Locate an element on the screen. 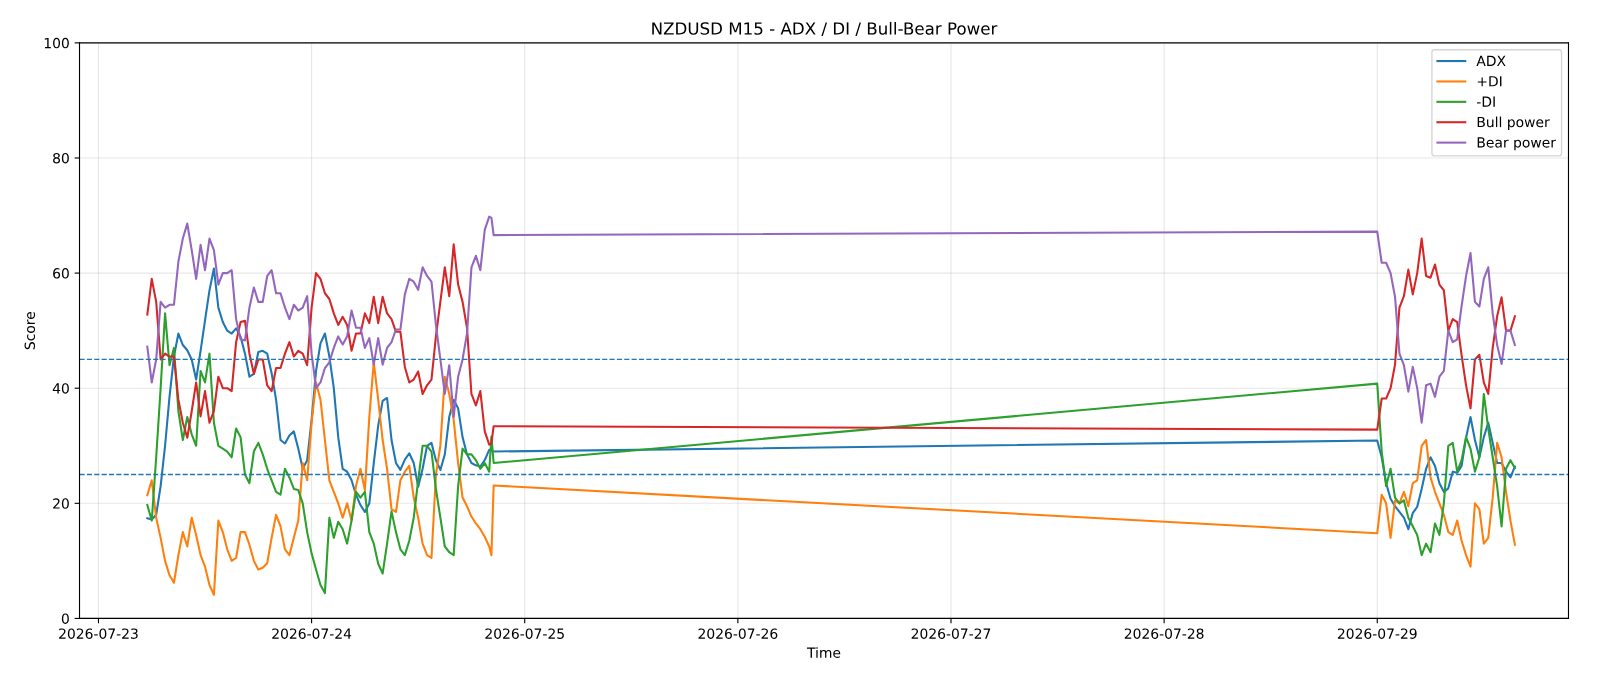 This screenshot has width=1600, height=686. legend-label: -DI is located at coordinates (1486, 101).